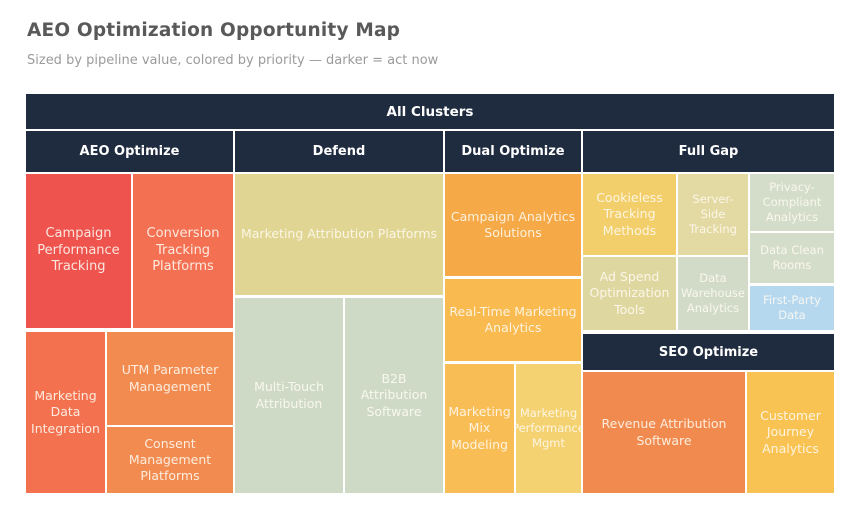 The width and height of the screenshot is (860, 520). What do you see at coordinates (629, 214) in the screenshot?
I see `tile-cookieless-tracking-methods: Cookieless Tracking Methods` at bounding box center [629, 214].